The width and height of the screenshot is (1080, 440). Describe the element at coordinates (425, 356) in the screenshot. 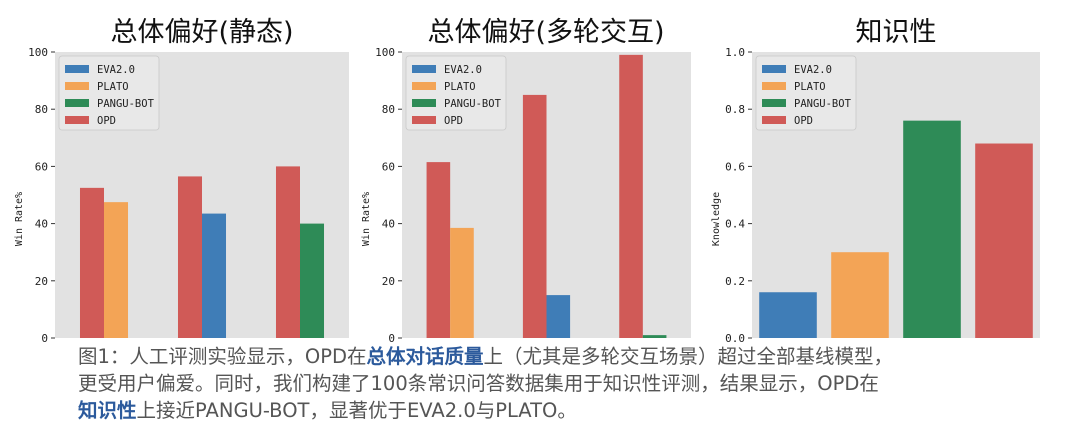

I see `caption-highlight: 总体对话质量` at that location.